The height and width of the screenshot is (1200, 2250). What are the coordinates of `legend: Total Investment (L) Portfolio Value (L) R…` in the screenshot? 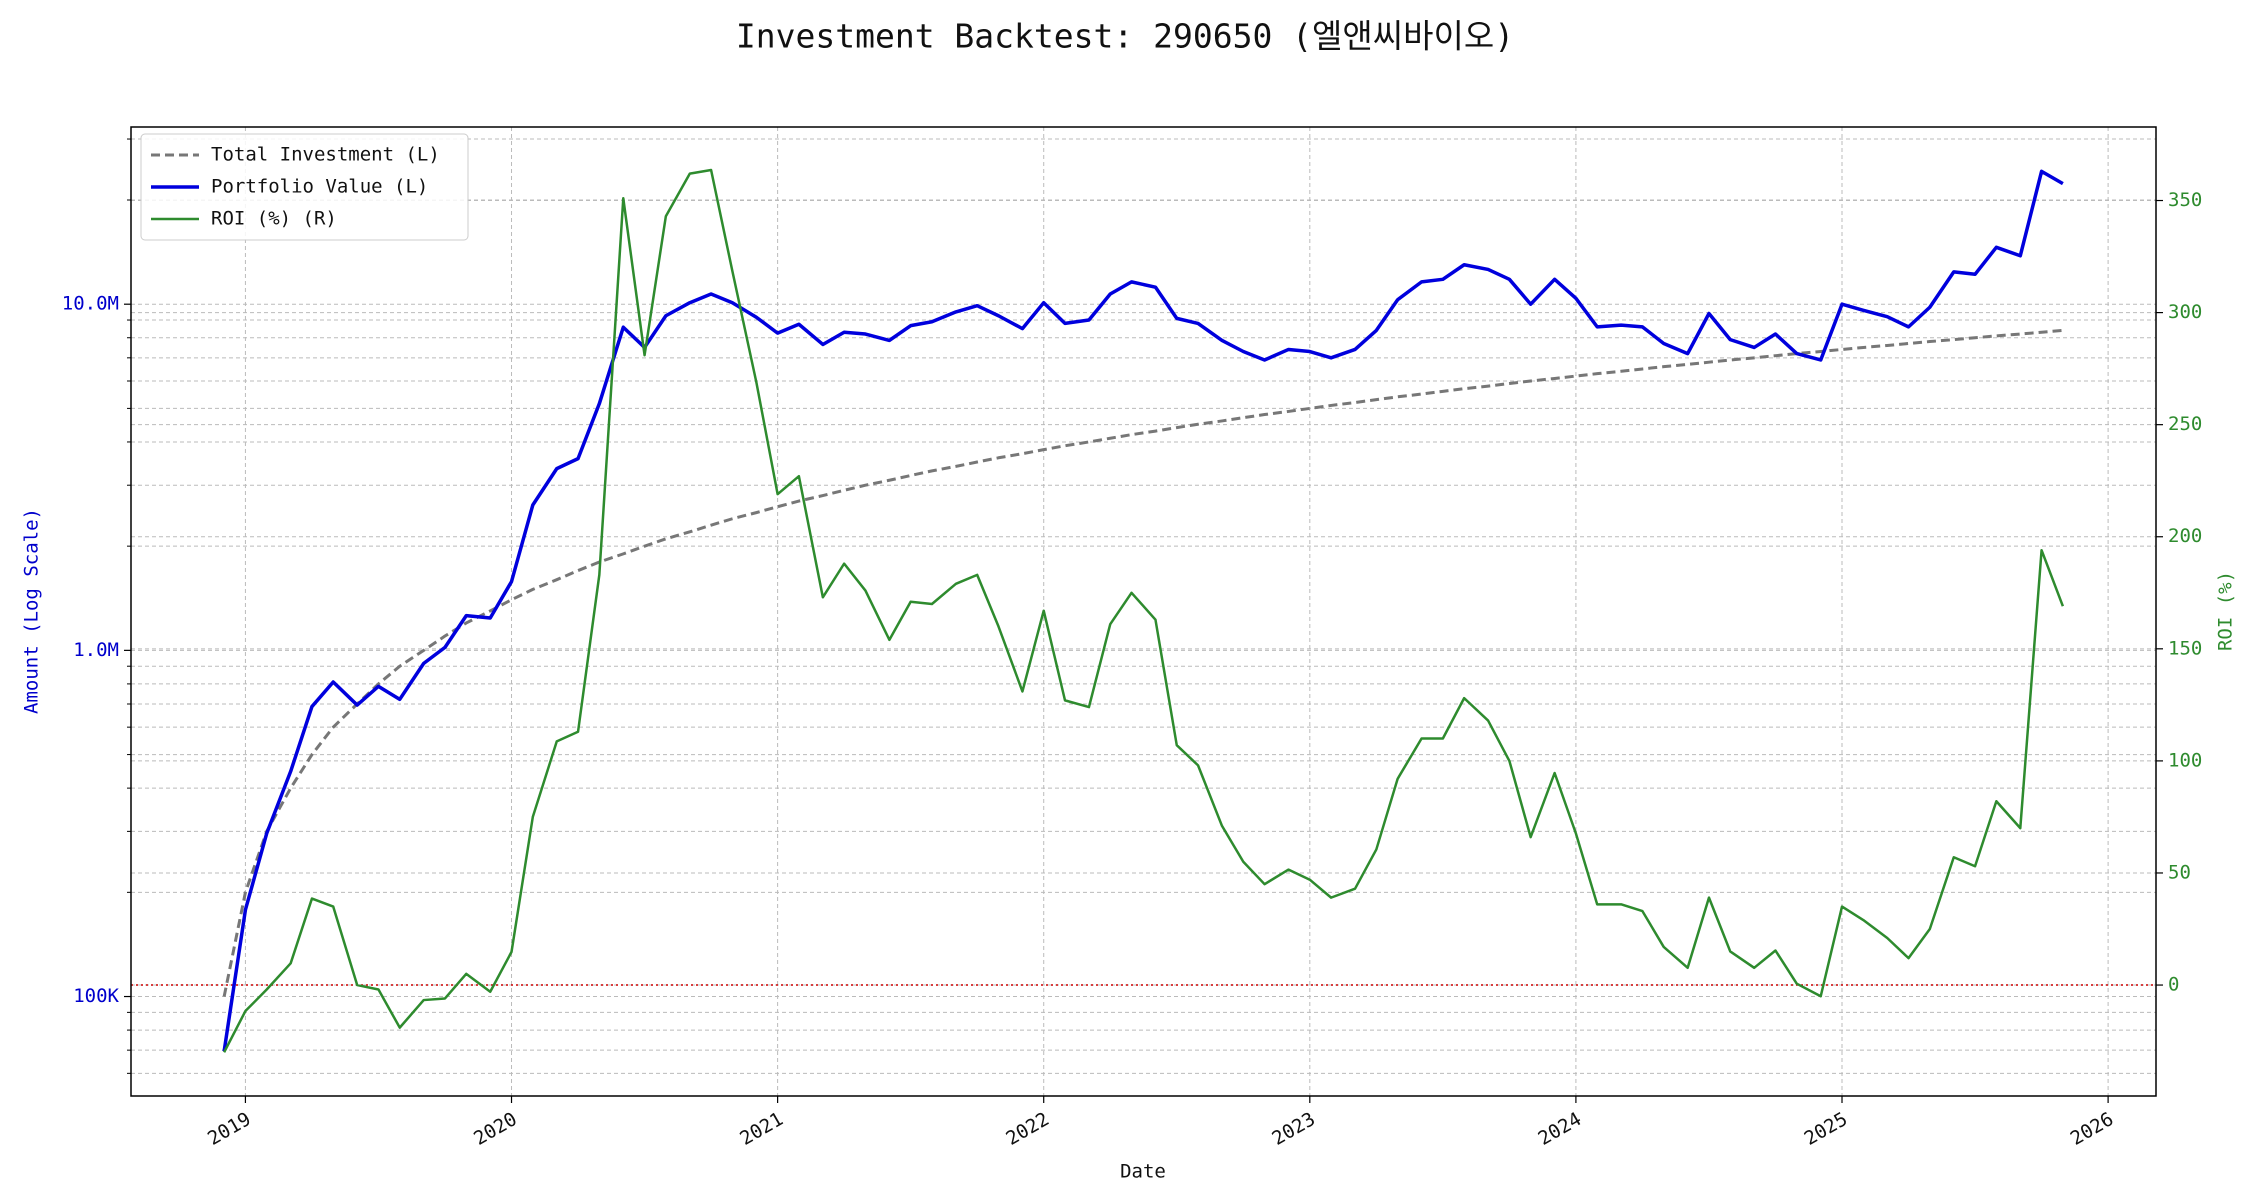 It's located at (304, 187).